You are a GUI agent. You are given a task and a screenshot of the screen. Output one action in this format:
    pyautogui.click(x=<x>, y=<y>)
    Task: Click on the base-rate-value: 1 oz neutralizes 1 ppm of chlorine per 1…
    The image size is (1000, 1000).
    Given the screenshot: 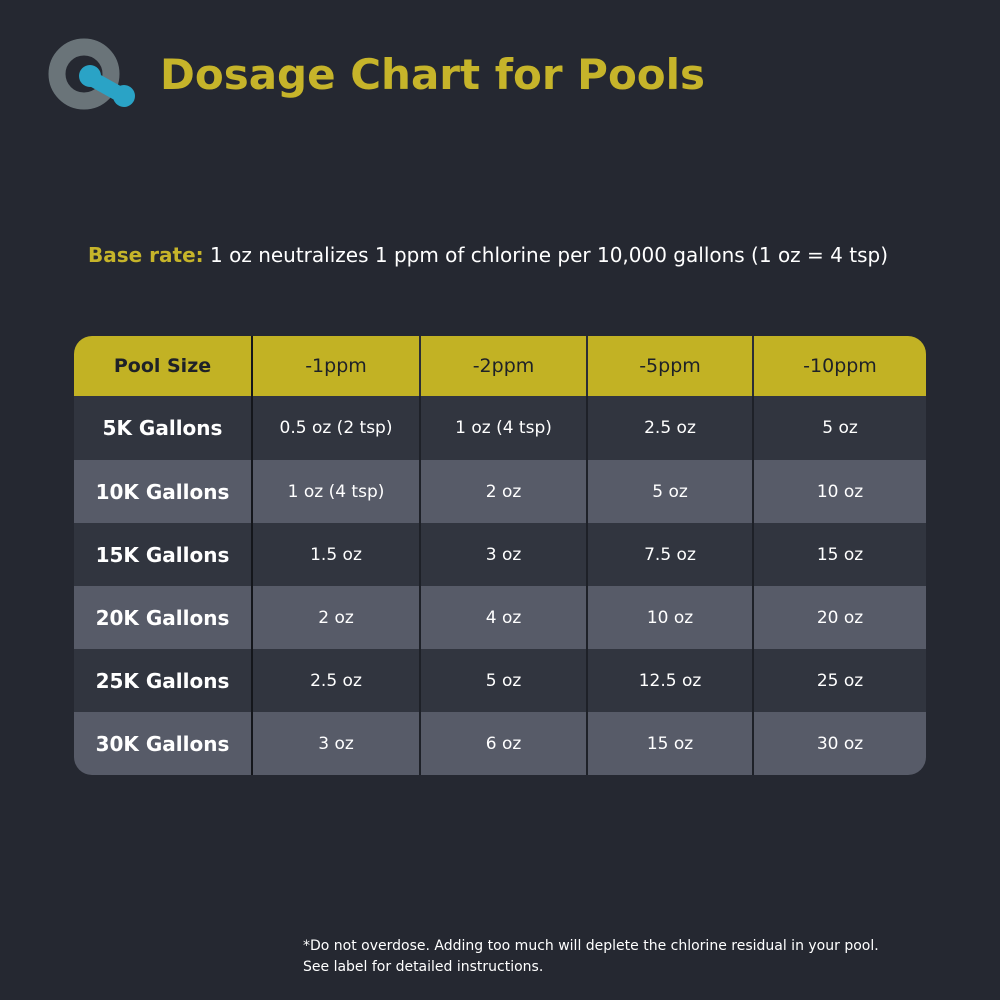 What is the action you would take?
    pyautogui.click(x=545, y=255)
    